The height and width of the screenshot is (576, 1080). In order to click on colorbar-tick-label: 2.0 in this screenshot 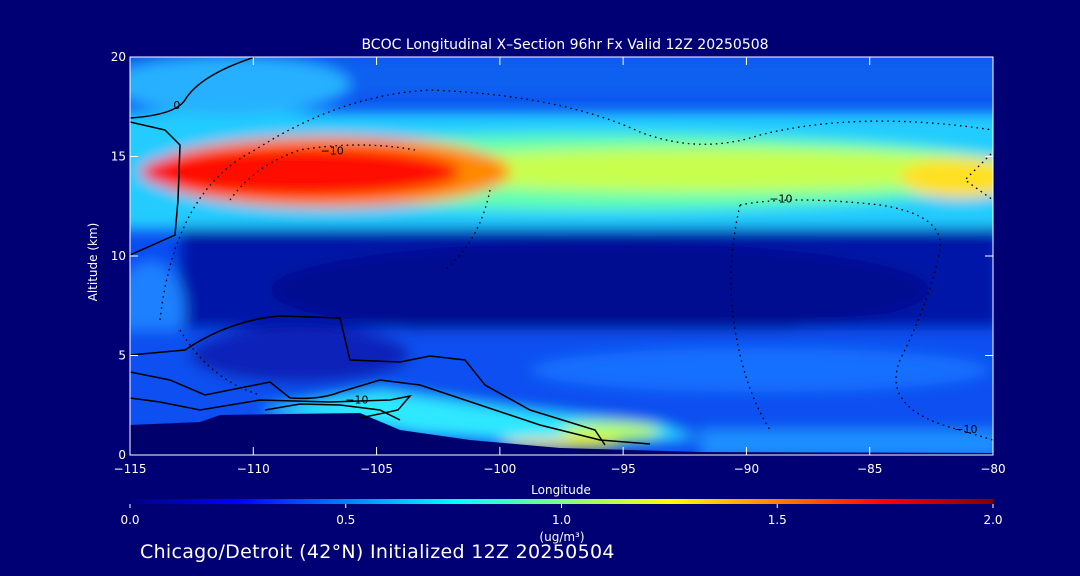, I will do `click(992, 520)`.